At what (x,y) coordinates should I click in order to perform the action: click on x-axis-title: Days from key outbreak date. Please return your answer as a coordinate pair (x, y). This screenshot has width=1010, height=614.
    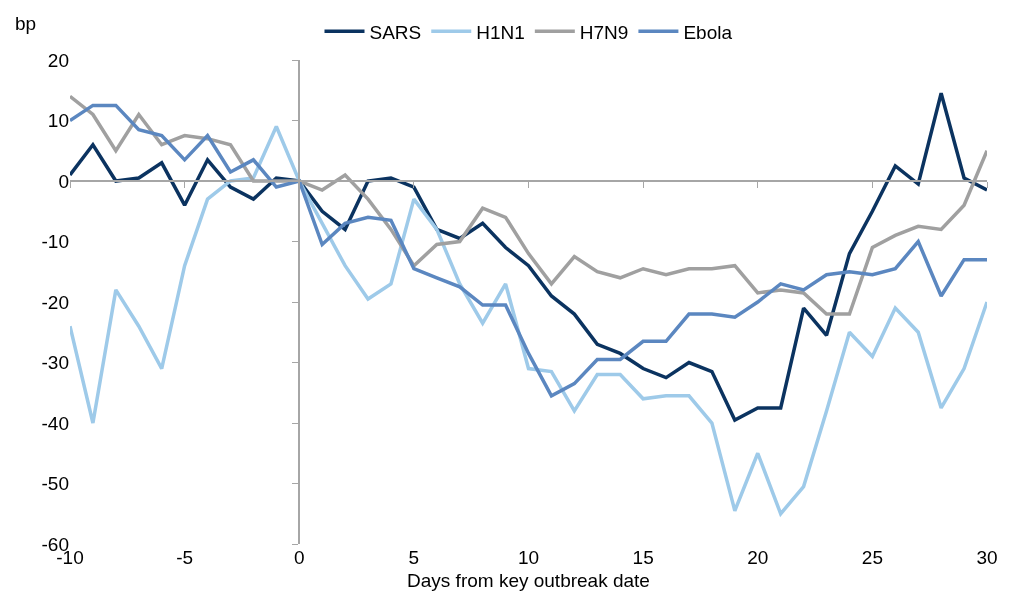
    Looking at the image, I should click on (528, 580).